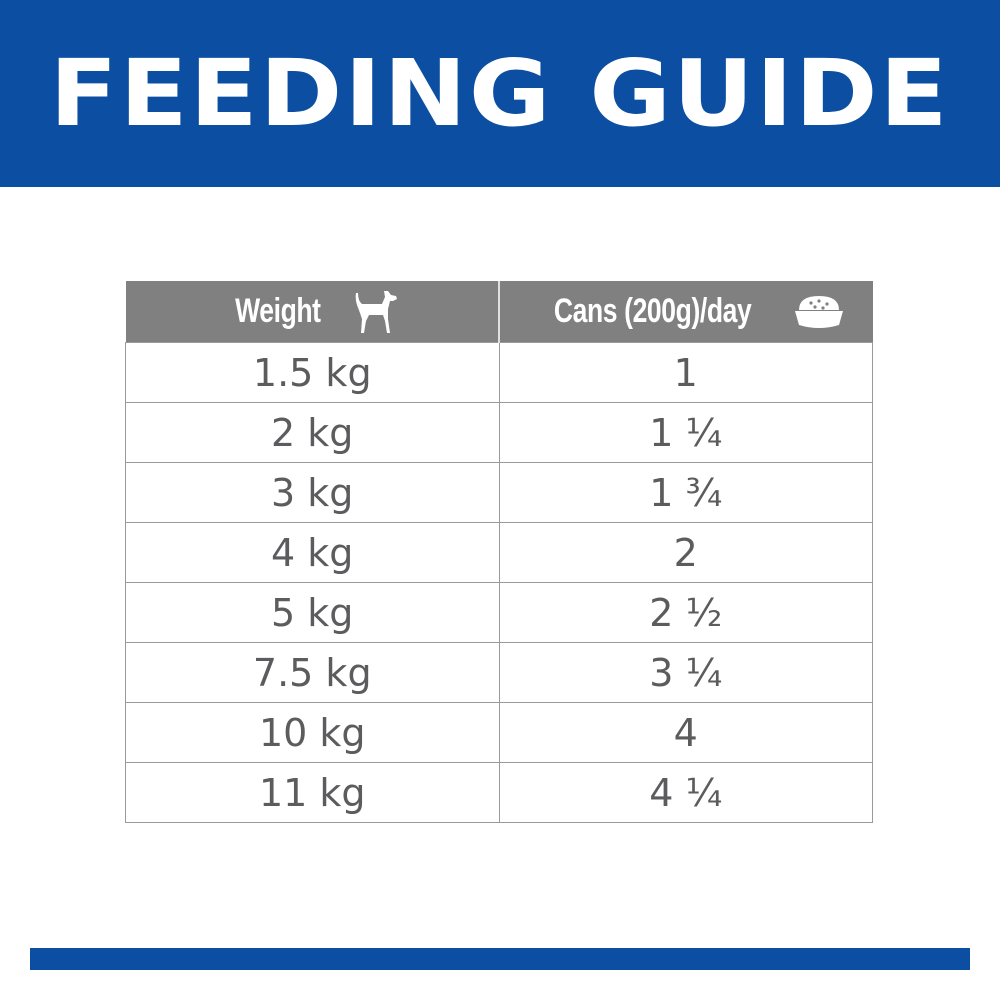 This screenshot has width=1000, height=1000. What do you see at coordinates (376, 311) in the screenshot?
I see `dog-icon` at bounding box center [376, 311].